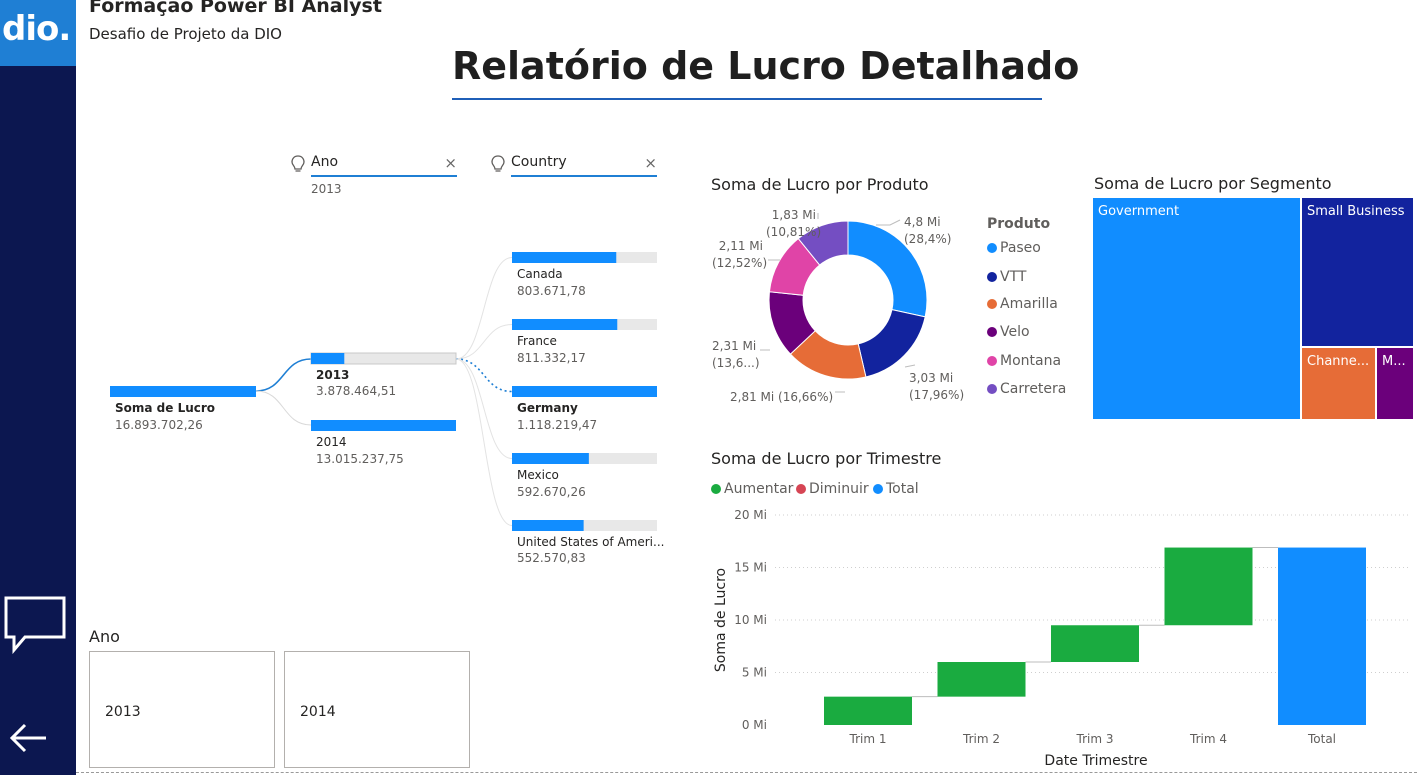 Image resolution: width=1417 pixels, height=775 pixels. I want to click on legend-item-velo: Velo, so click(1008, 332).